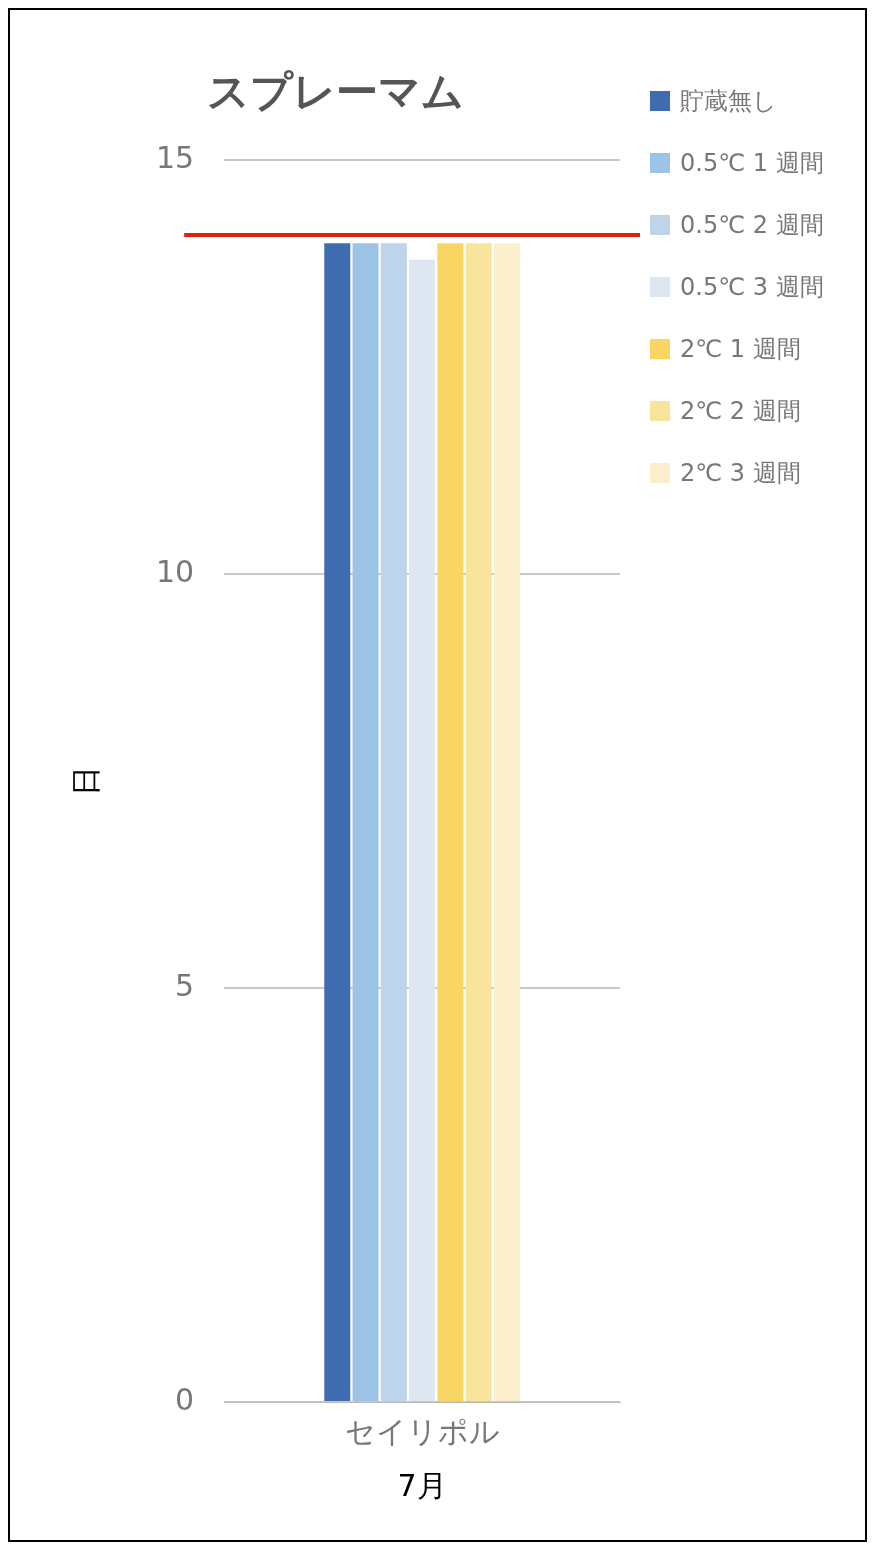  I want to click on legend-label: 2℃ 2 週間, so click(740, 411).